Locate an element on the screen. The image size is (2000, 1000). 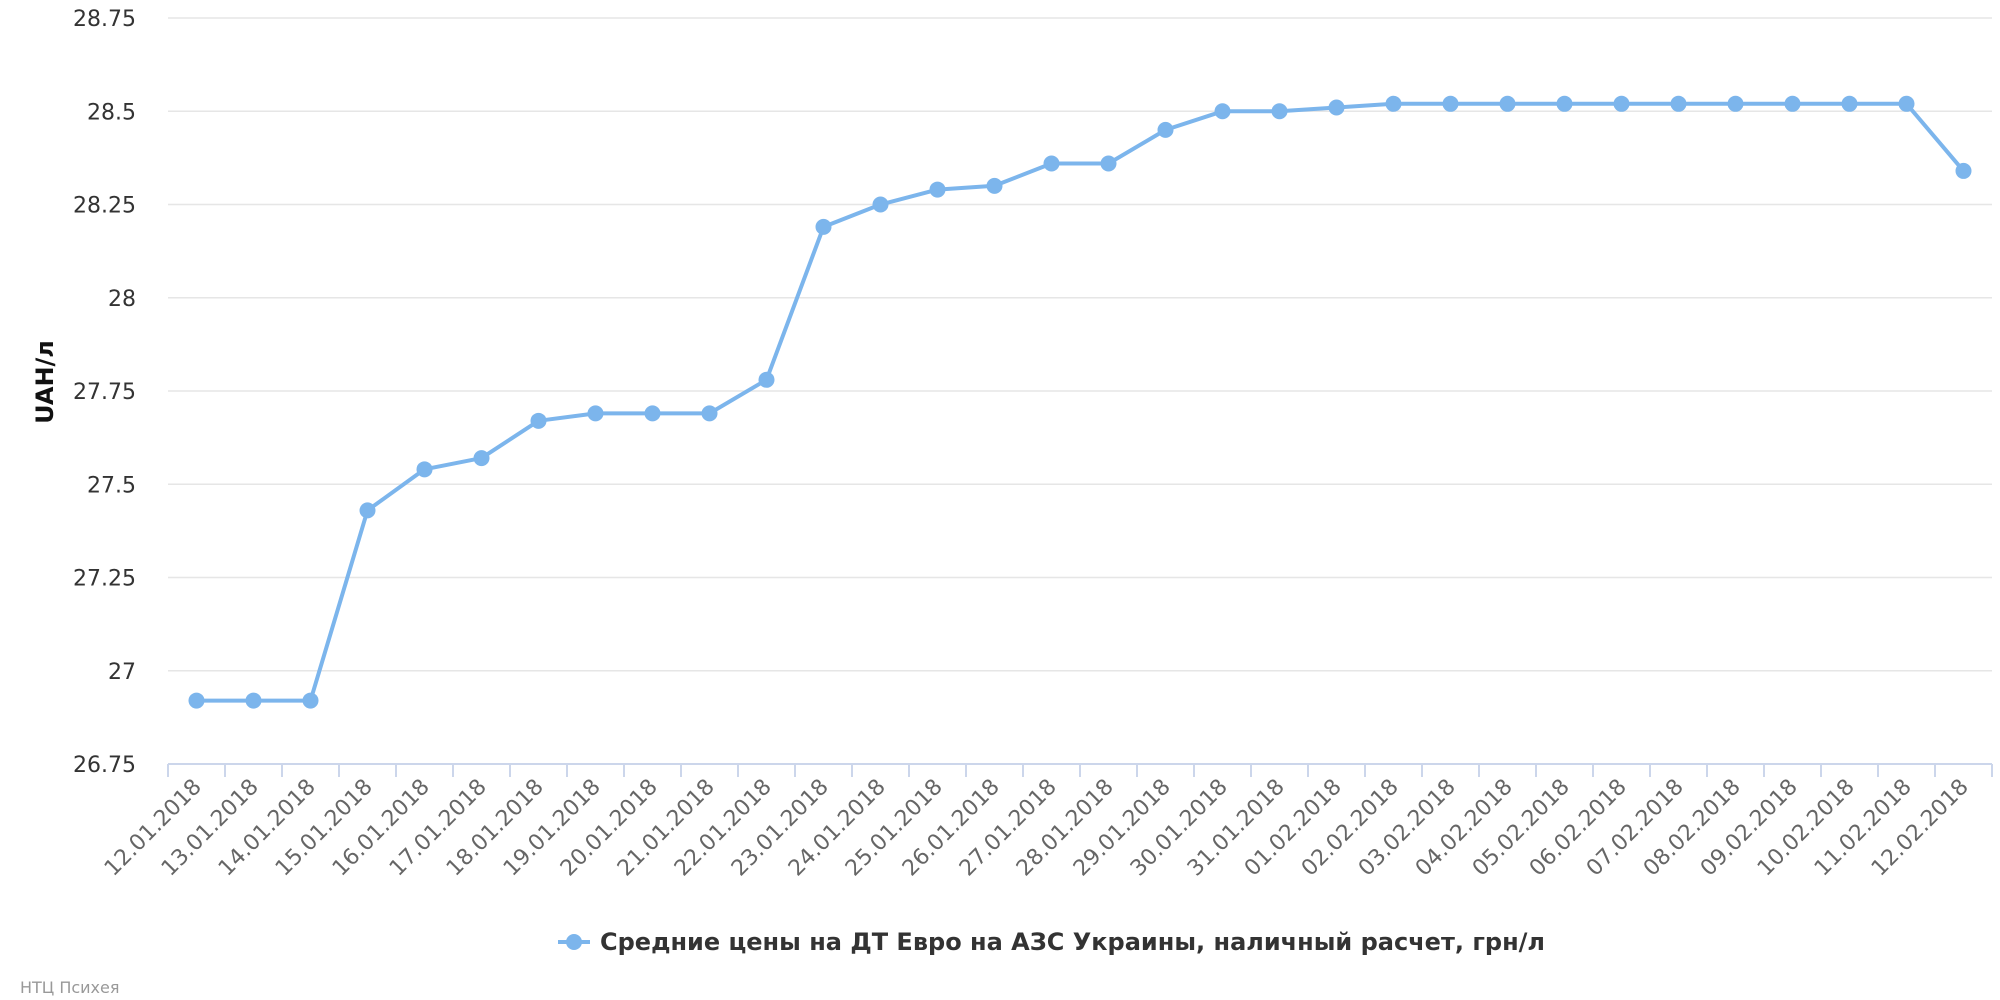
y-tick-label: 27.25 is located at coordinates (104, 579).